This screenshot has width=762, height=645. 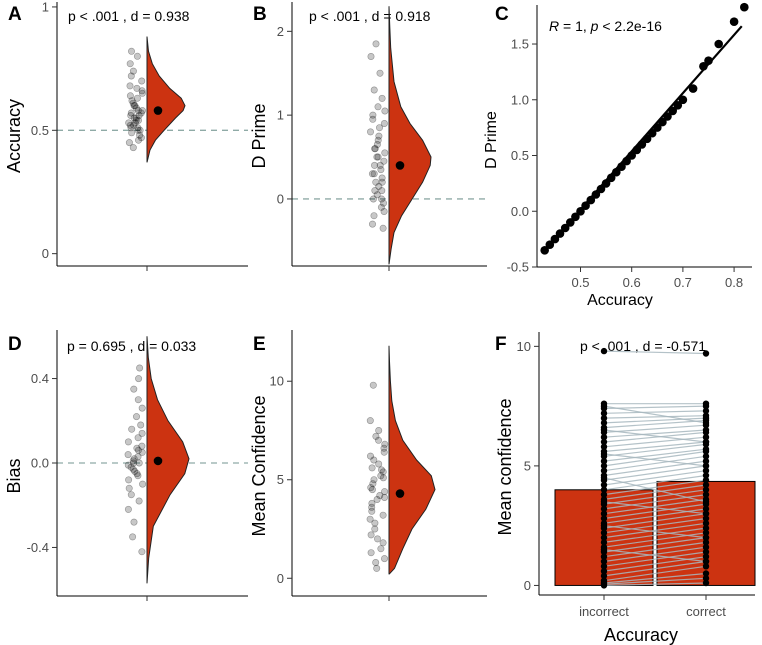 I want to click on panel-c-p-value: < 2.2e-16, so click(x=630, y=26).